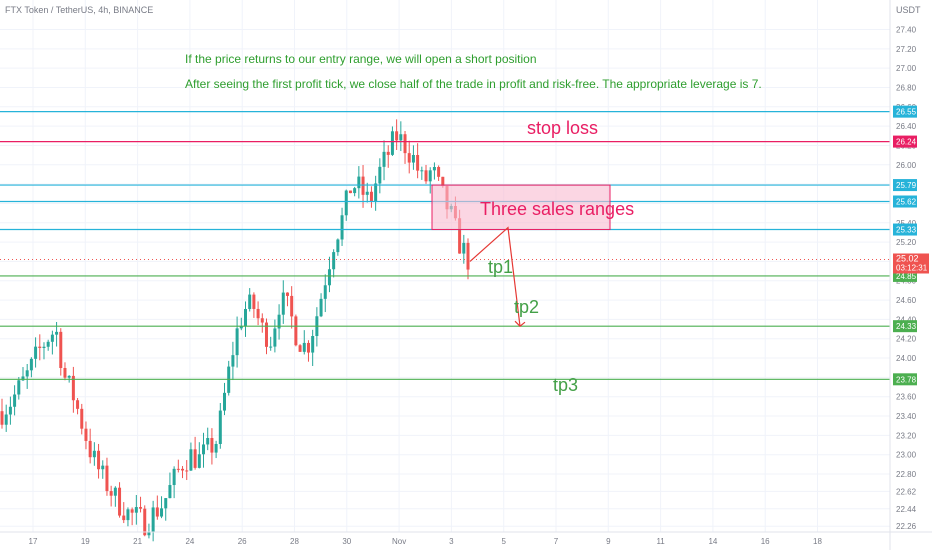  What do you see at coordinates (906, 202) in the screenshot?
I see `level-tag-label: 25.62` at bounding box center [906, 202].